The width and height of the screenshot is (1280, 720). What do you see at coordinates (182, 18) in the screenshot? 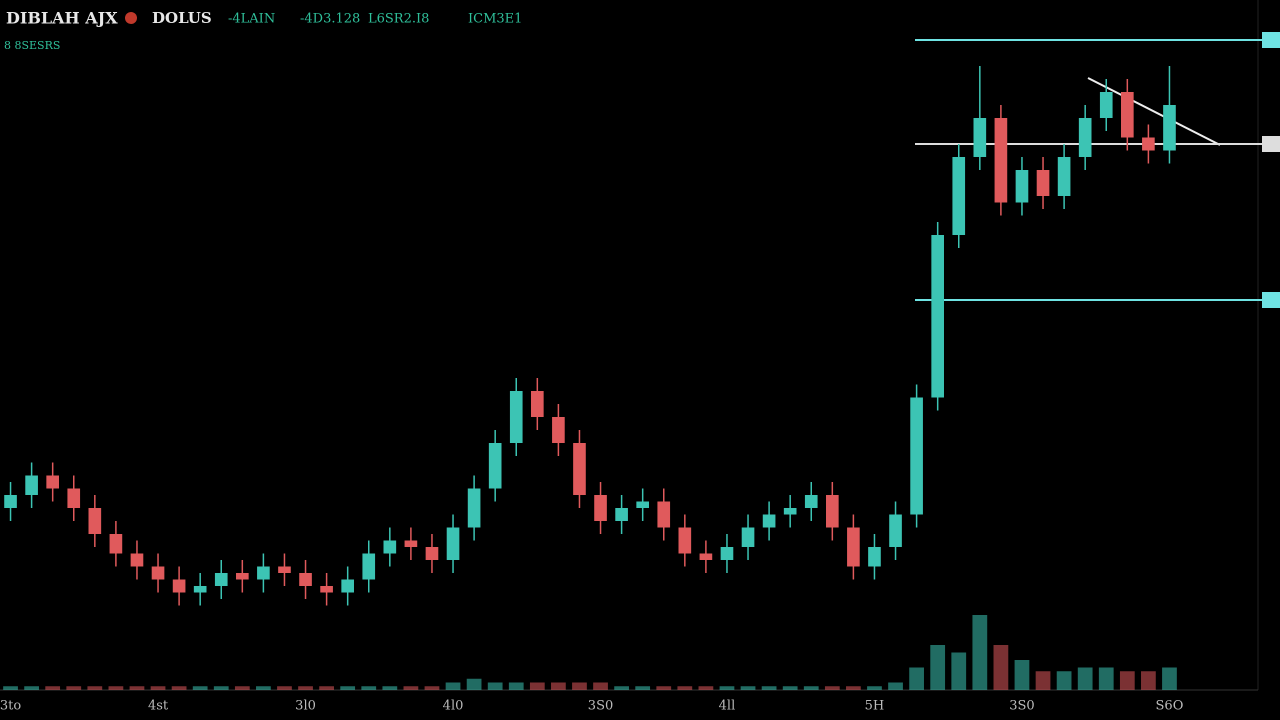
I see `legend-label: DOLUS` at bounding box center [182, 18].